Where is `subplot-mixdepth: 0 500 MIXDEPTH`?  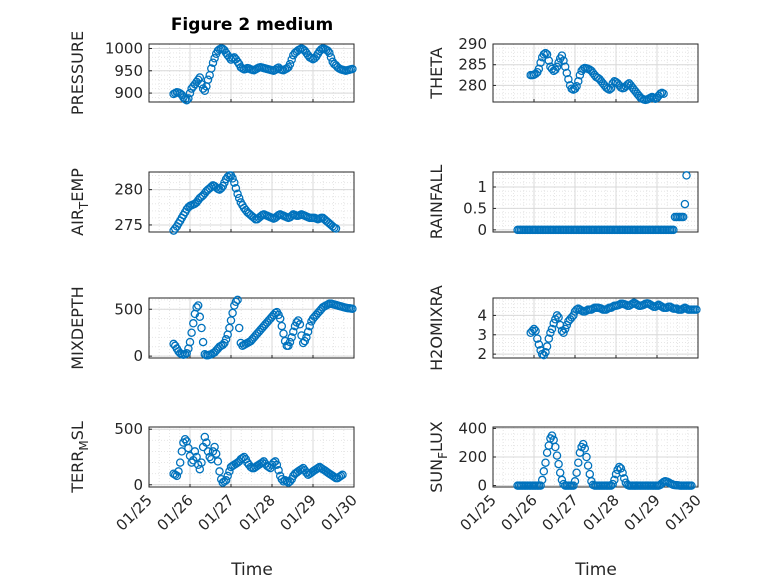 subplot-mixdepth: 0 500 MIXDEPTH is located at coordinates (212, 328).